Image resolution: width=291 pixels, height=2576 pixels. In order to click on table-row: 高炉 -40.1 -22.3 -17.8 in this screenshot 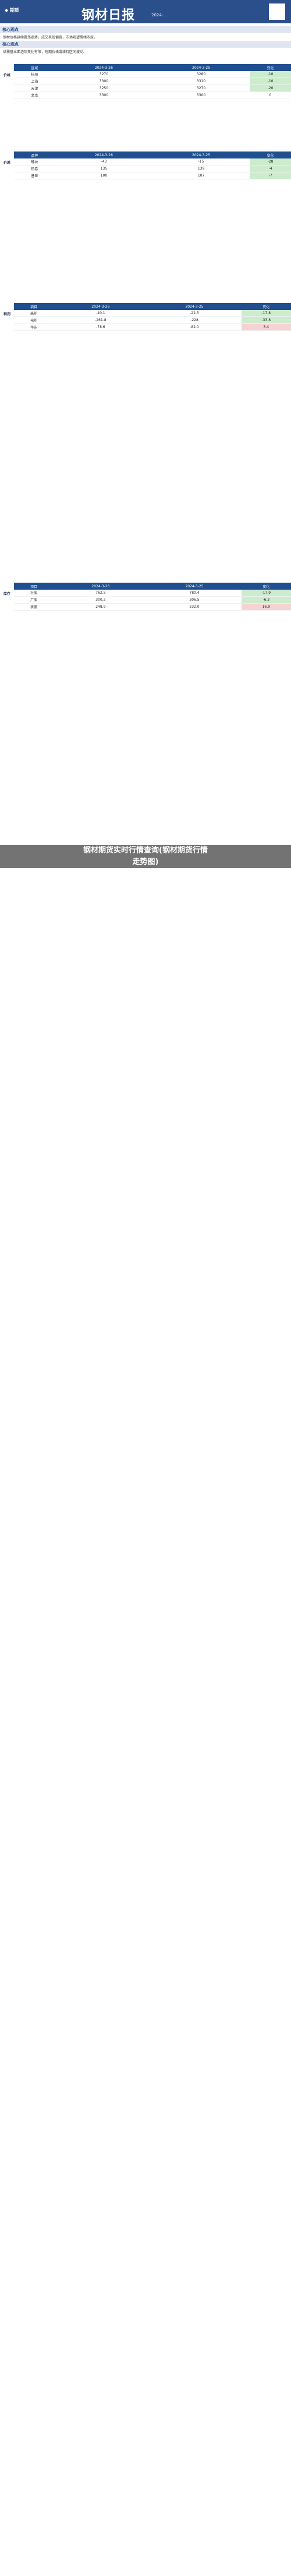, I will do `click(152, 313)`.